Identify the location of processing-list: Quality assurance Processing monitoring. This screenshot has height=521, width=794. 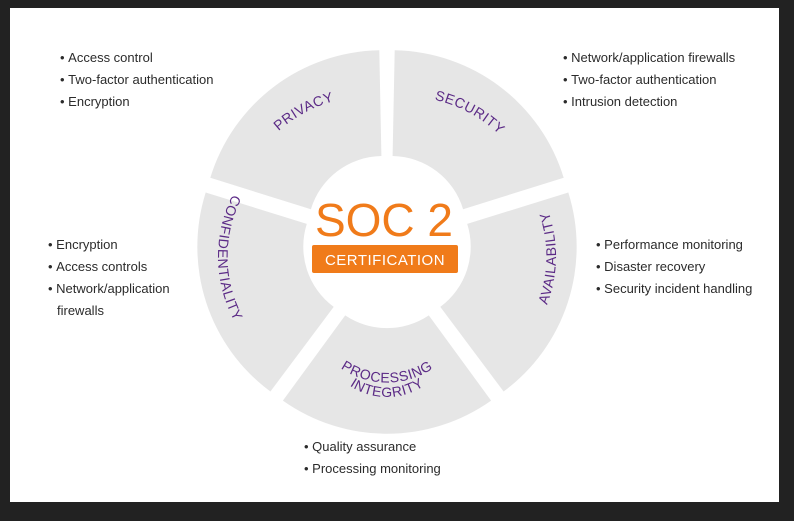
(372, 458).